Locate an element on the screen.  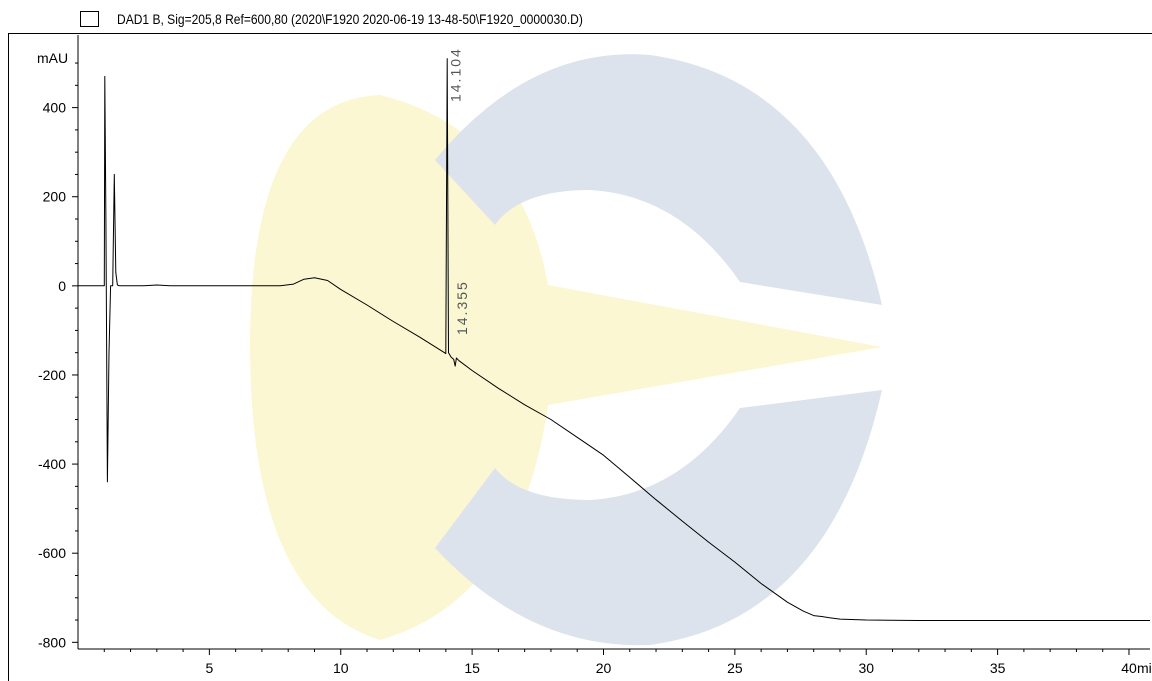
y-tick-label: -400 is located at coordinates (52, 464).